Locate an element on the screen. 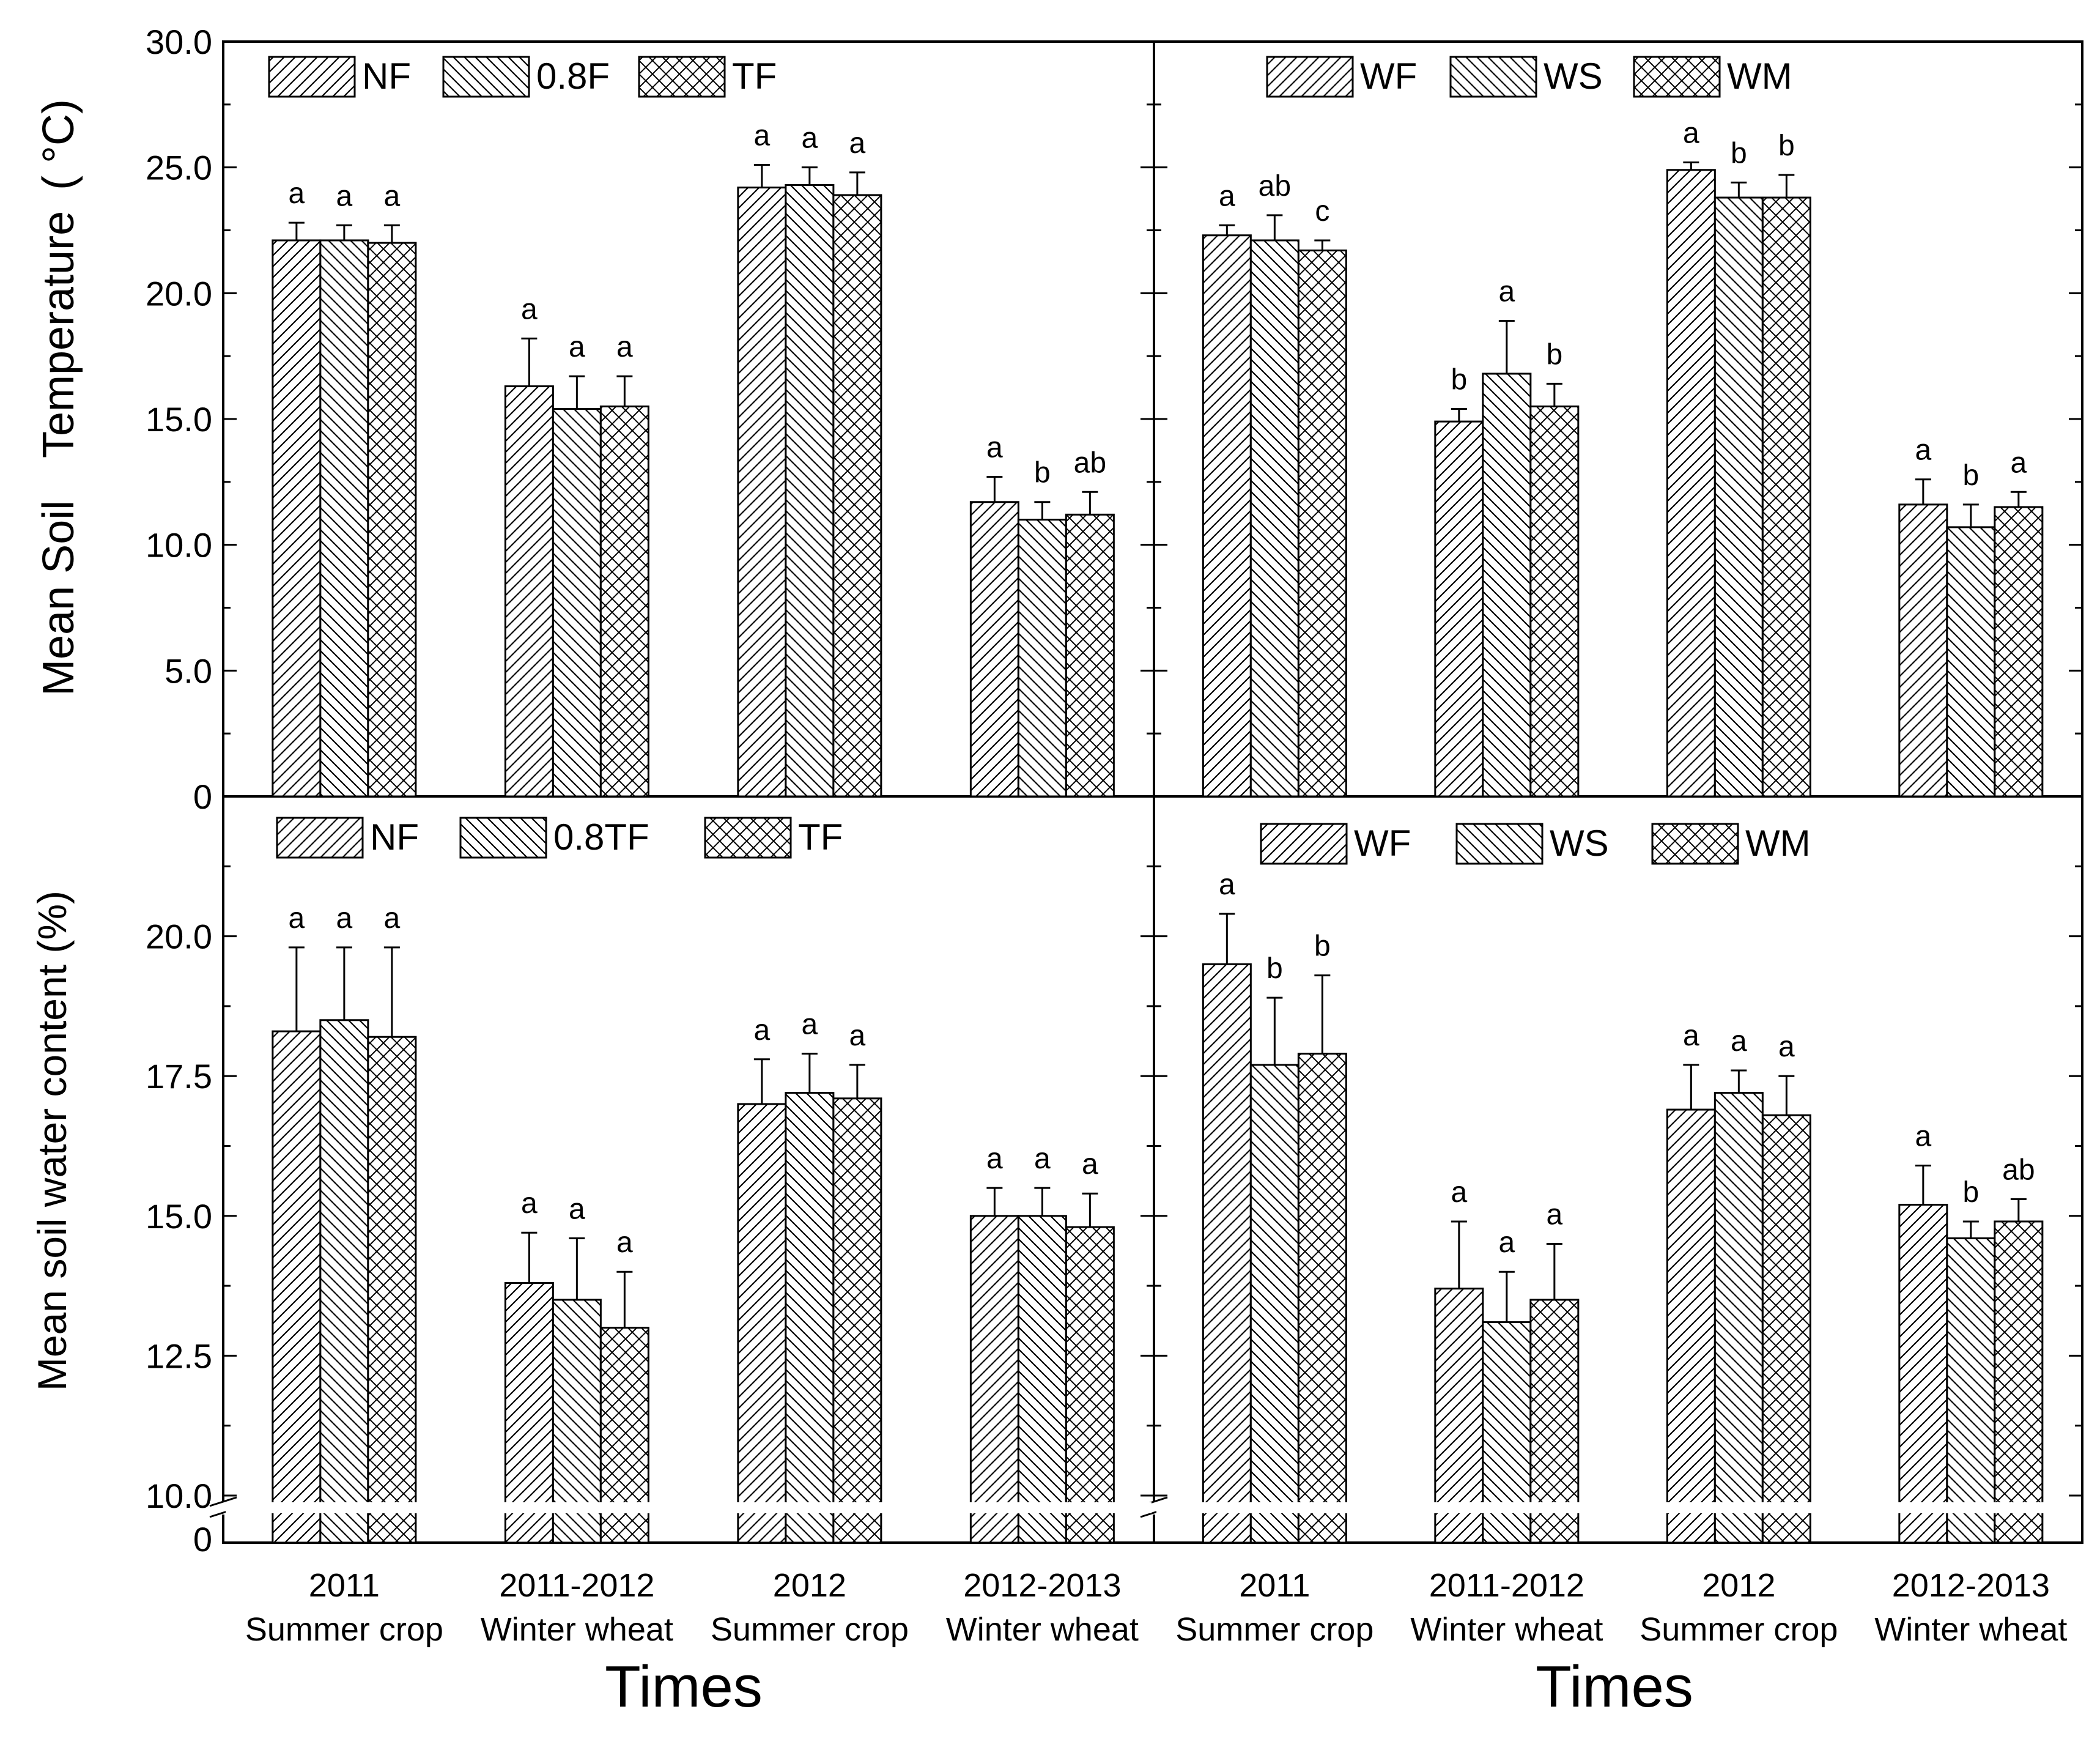 The height and width of the screenshot is (1739, 2100). x-axis-title-right: Times is located at coordinates (1614, 1687).